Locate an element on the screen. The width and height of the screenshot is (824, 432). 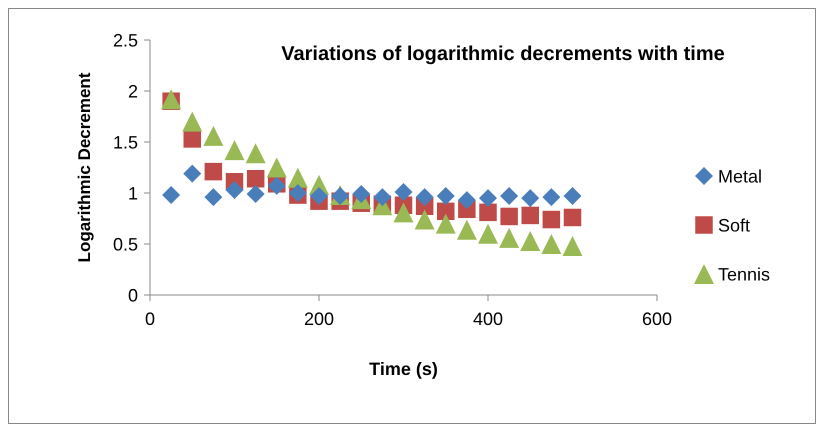
x-tick-label: 200 is located at coordinates (319, 319).